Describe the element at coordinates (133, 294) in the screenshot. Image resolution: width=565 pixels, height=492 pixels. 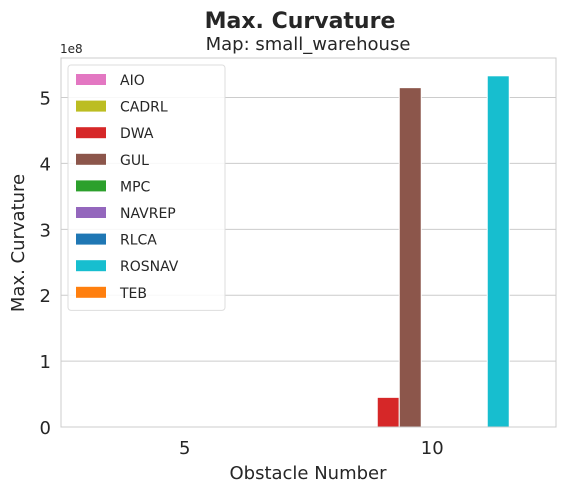
I see `legend-label-teb: TEB` at that location.